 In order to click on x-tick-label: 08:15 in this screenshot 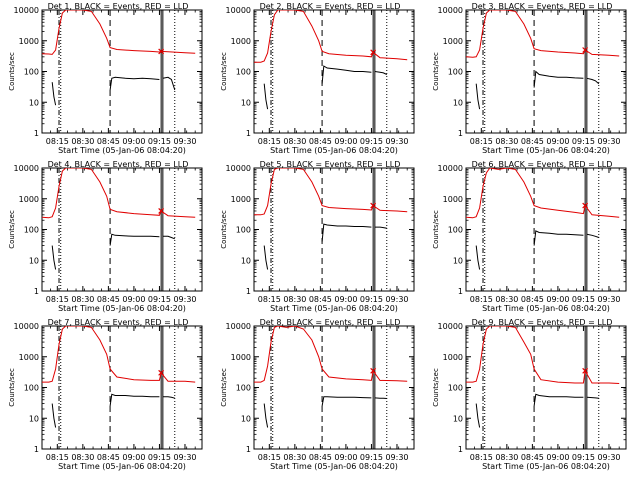, I will do `click(57, 141)`.